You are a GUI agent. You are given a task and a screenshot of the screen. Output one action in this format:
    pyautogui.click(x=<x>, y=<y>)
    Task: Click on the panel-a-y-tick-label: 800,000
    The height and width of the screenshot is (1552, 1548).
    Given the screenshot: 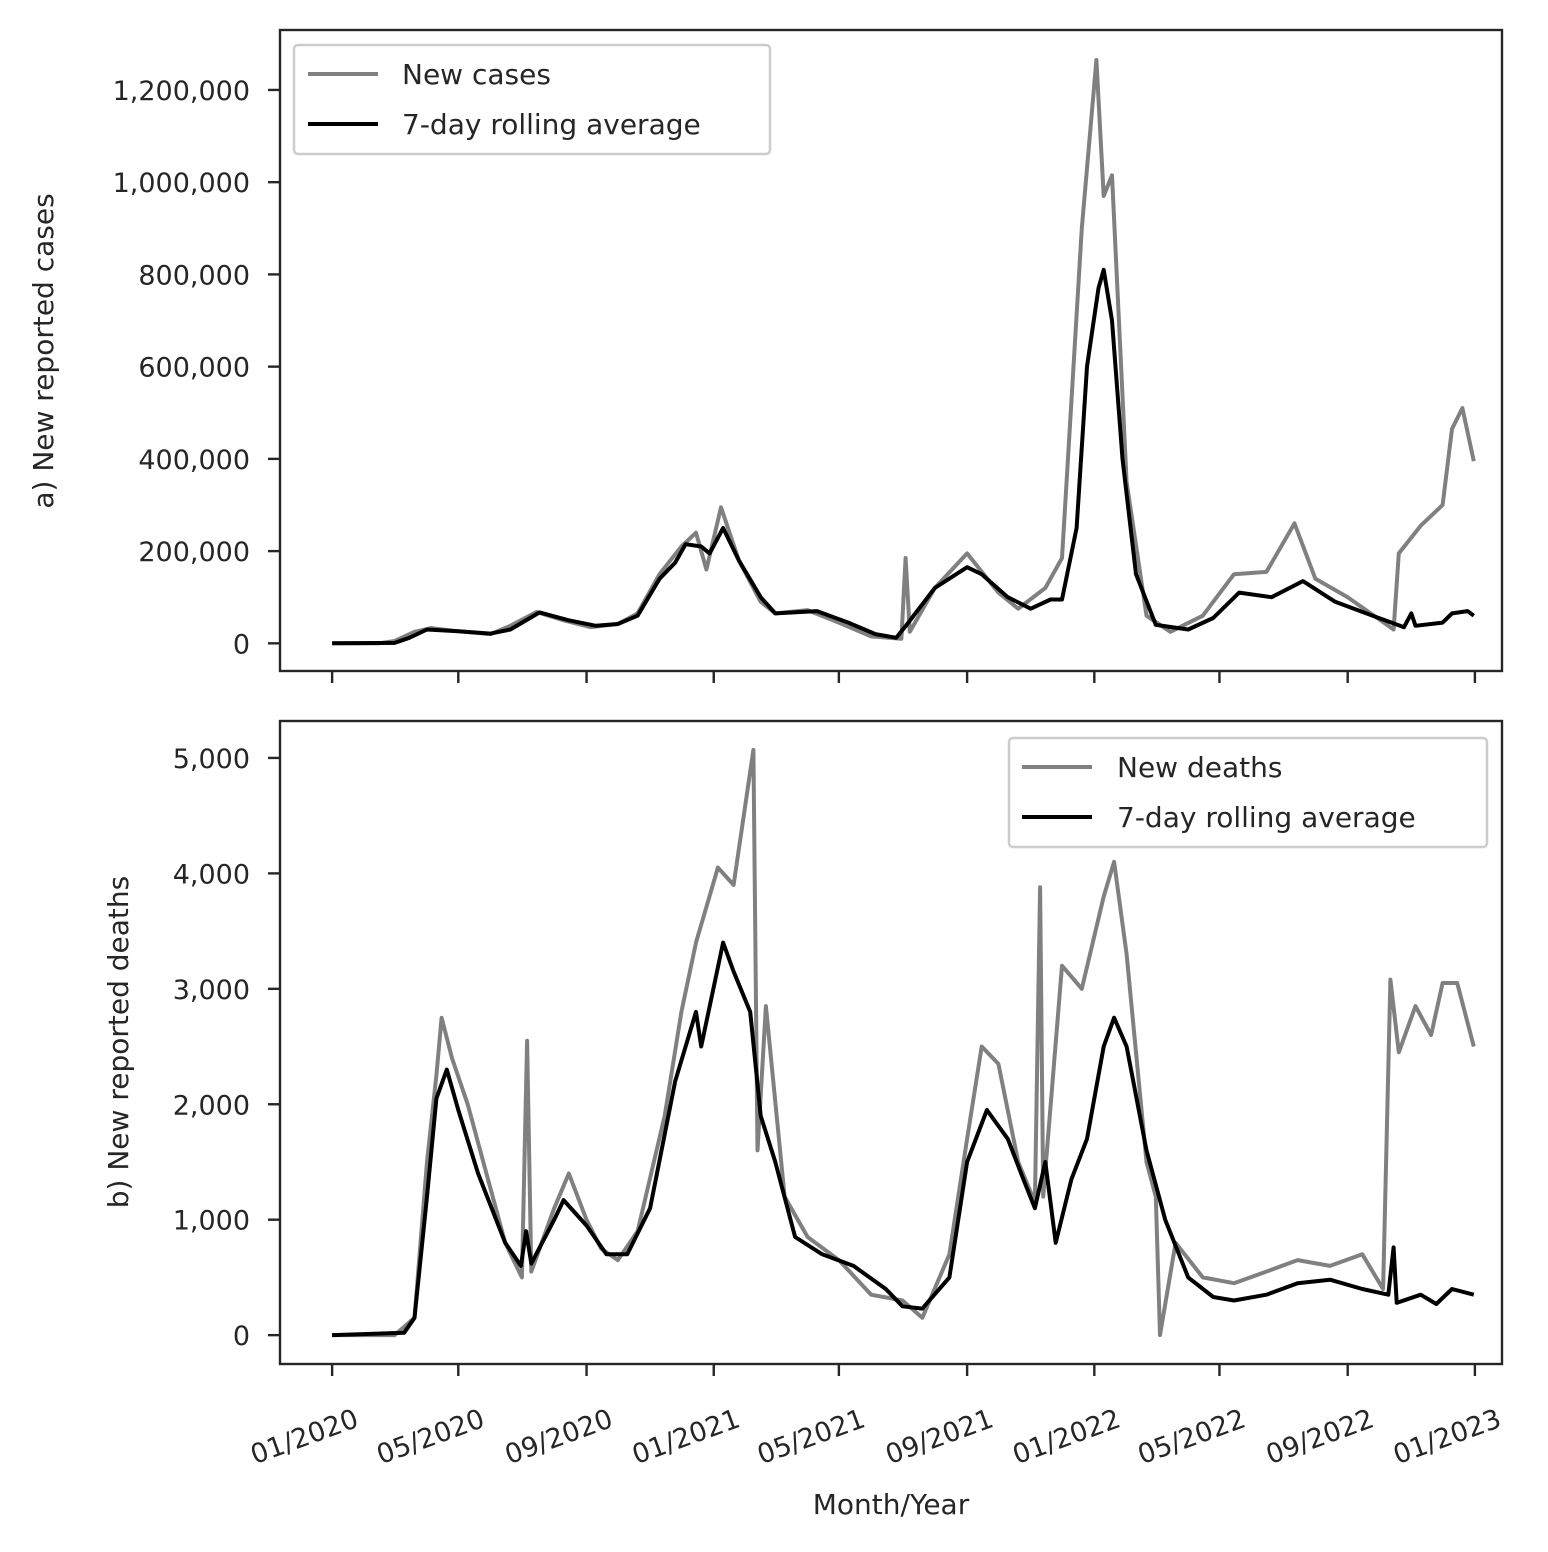 What is the action you would take?
    pyautogui.click(x=194, y=275)
    